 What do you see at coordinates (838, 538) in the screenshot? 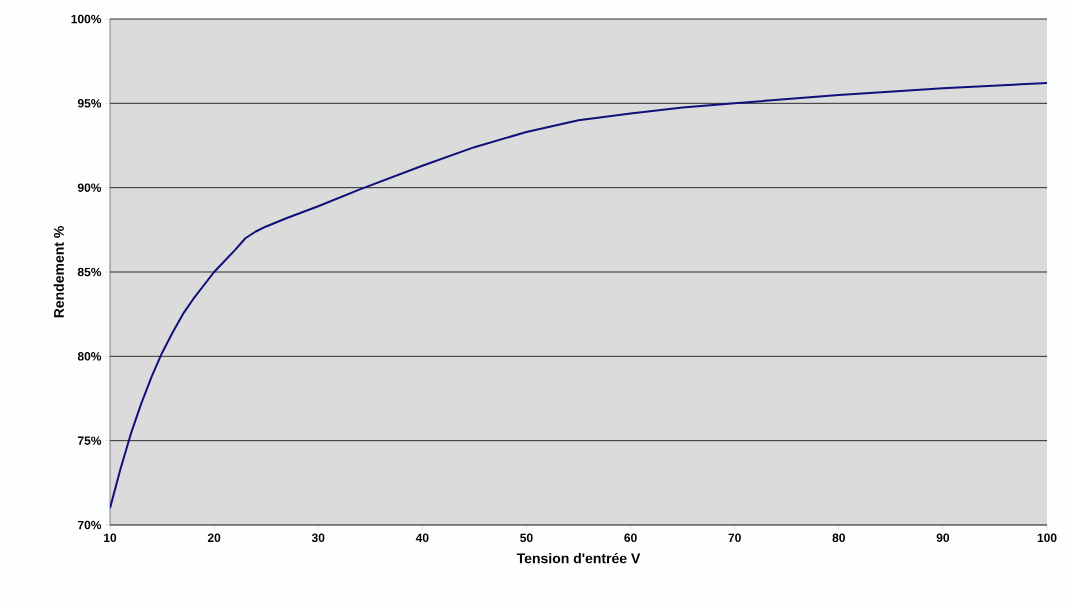
I see `x-tick-label: 80` at bounding box center [838, 538].